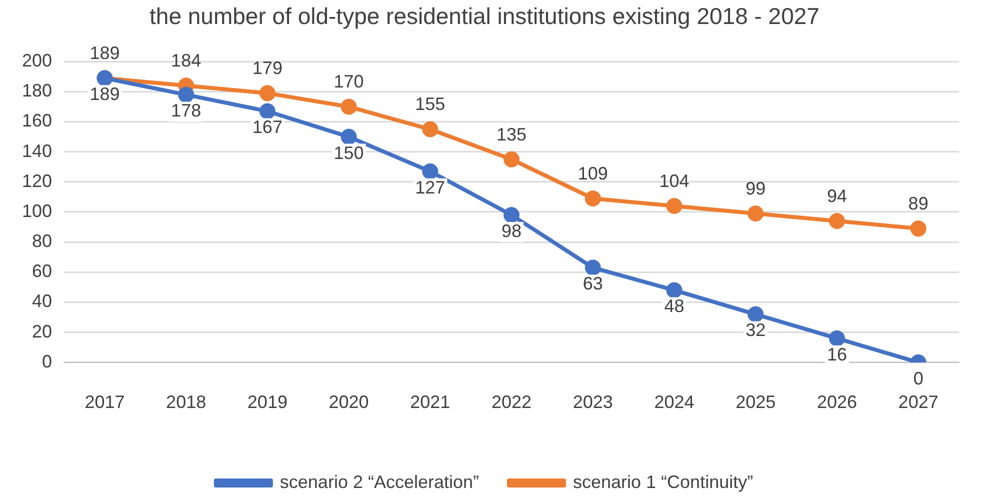 The image size is (984, 502). Describe the element at coordinates (186, 110) in the screenshot. I see `data-label: 178` at that location.